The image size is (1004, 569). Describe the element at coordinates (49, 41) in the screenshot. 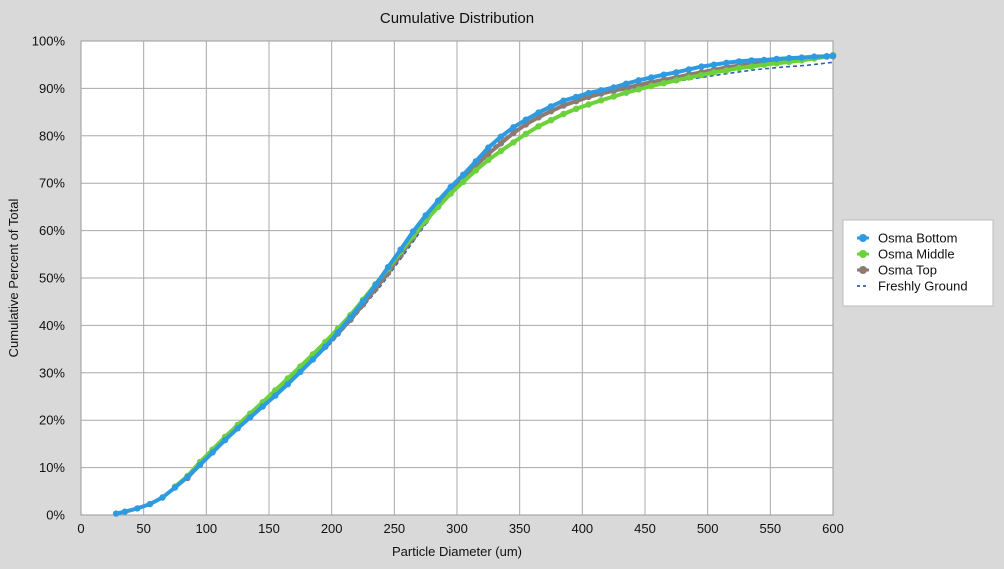

I see `y-tick-label: 100%` at that location.